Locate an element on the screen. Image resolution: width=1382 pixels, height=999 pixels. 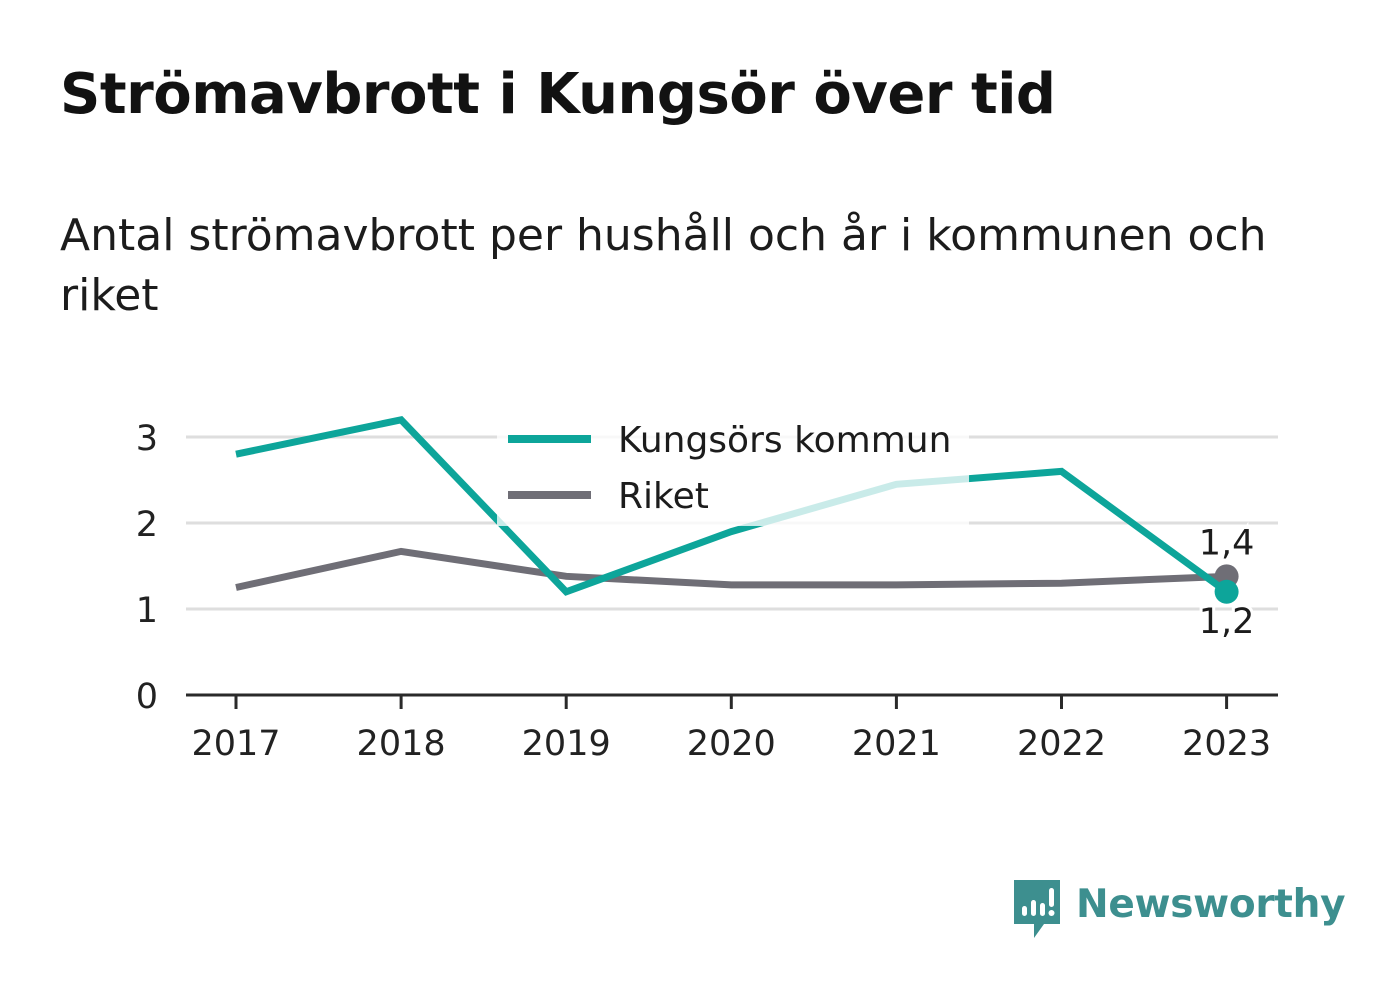
x-tick-label-2020: 2020 is located at coordinates (731, 744).